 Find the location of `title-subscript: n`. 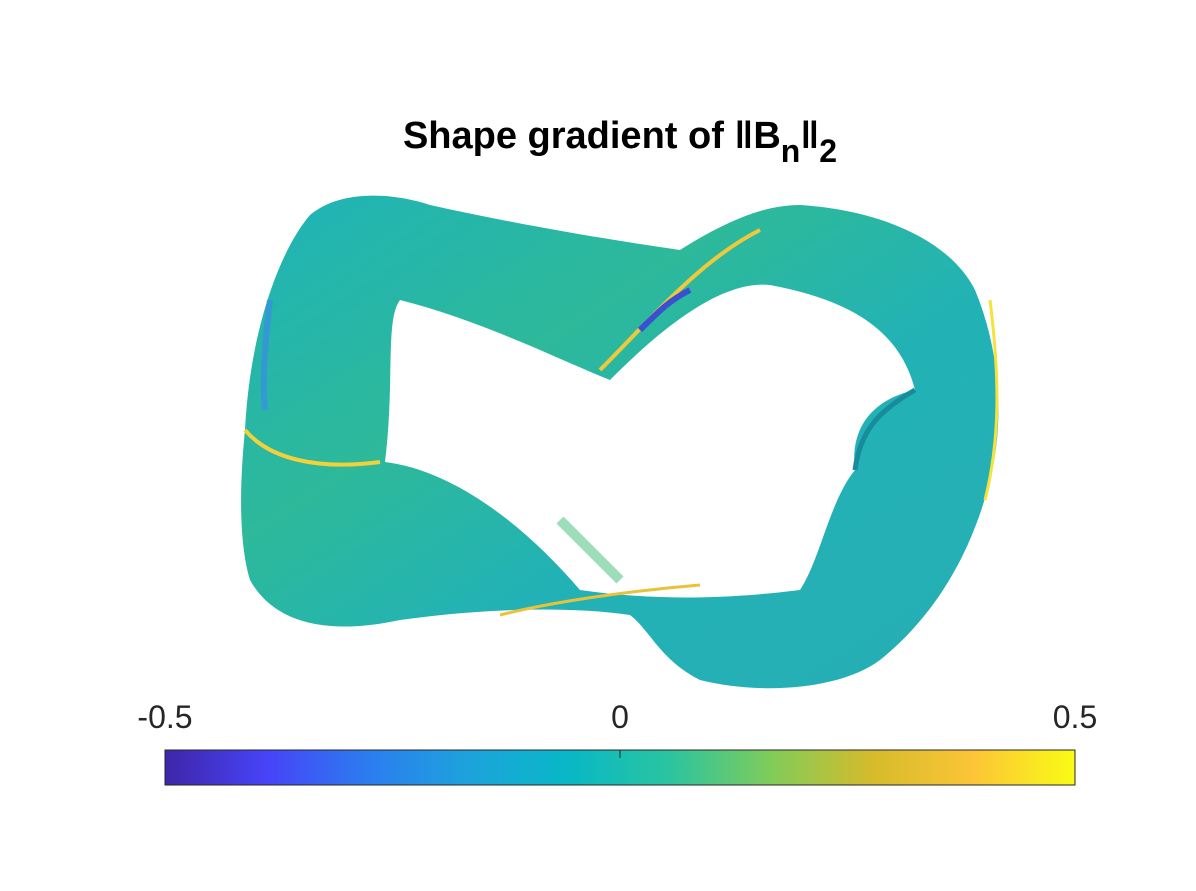

title-subscript: n is located at coordinates (791, 151).